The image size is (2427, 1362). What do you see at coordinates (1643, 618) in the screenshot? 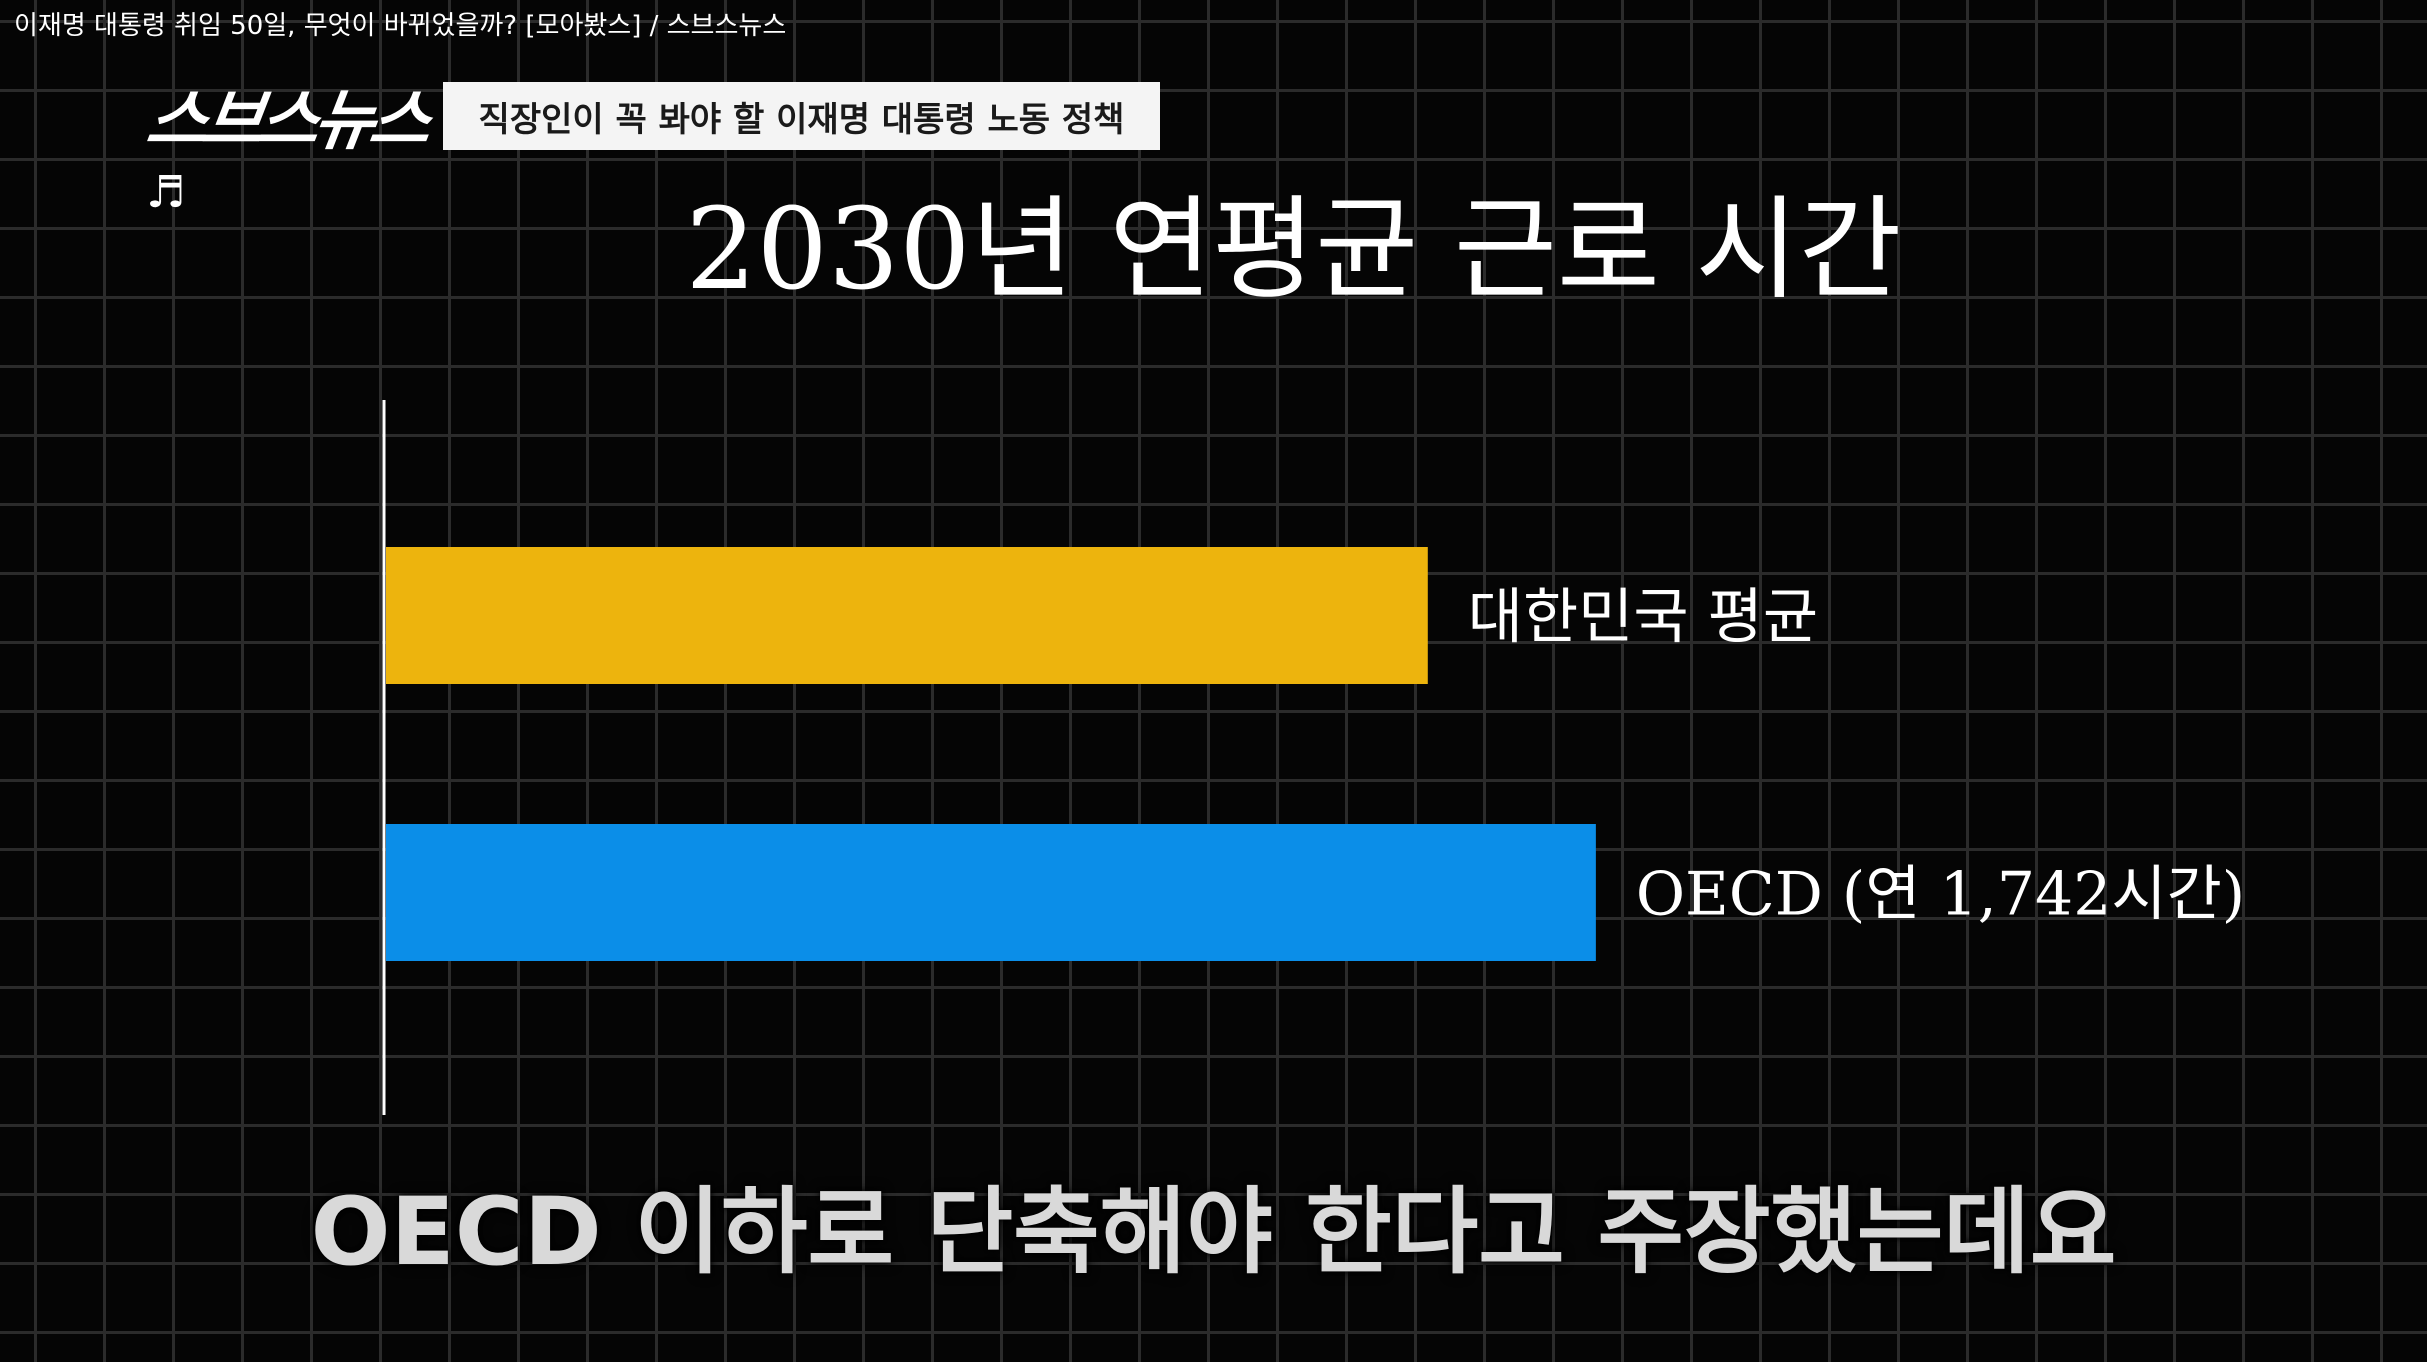
I see `category-label: 대한민국 평균` at bounding box center [1643, 618].